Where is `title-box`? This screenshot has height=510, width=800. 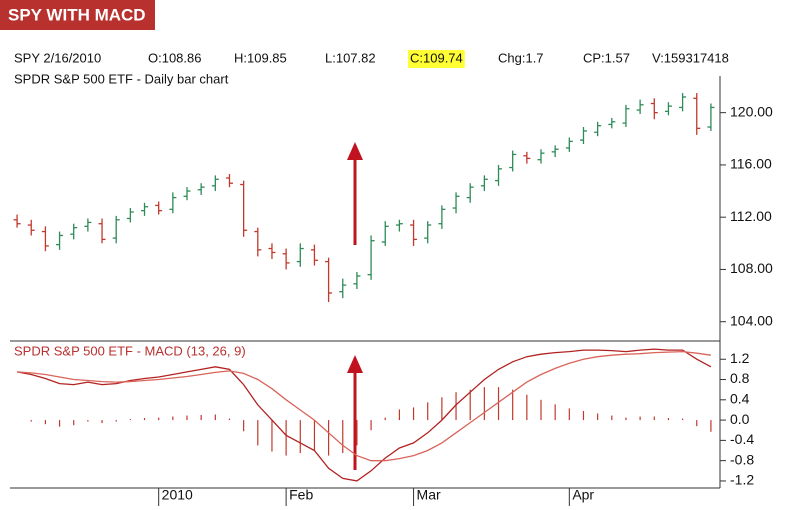 title-box is located at coordinates (77, 15).